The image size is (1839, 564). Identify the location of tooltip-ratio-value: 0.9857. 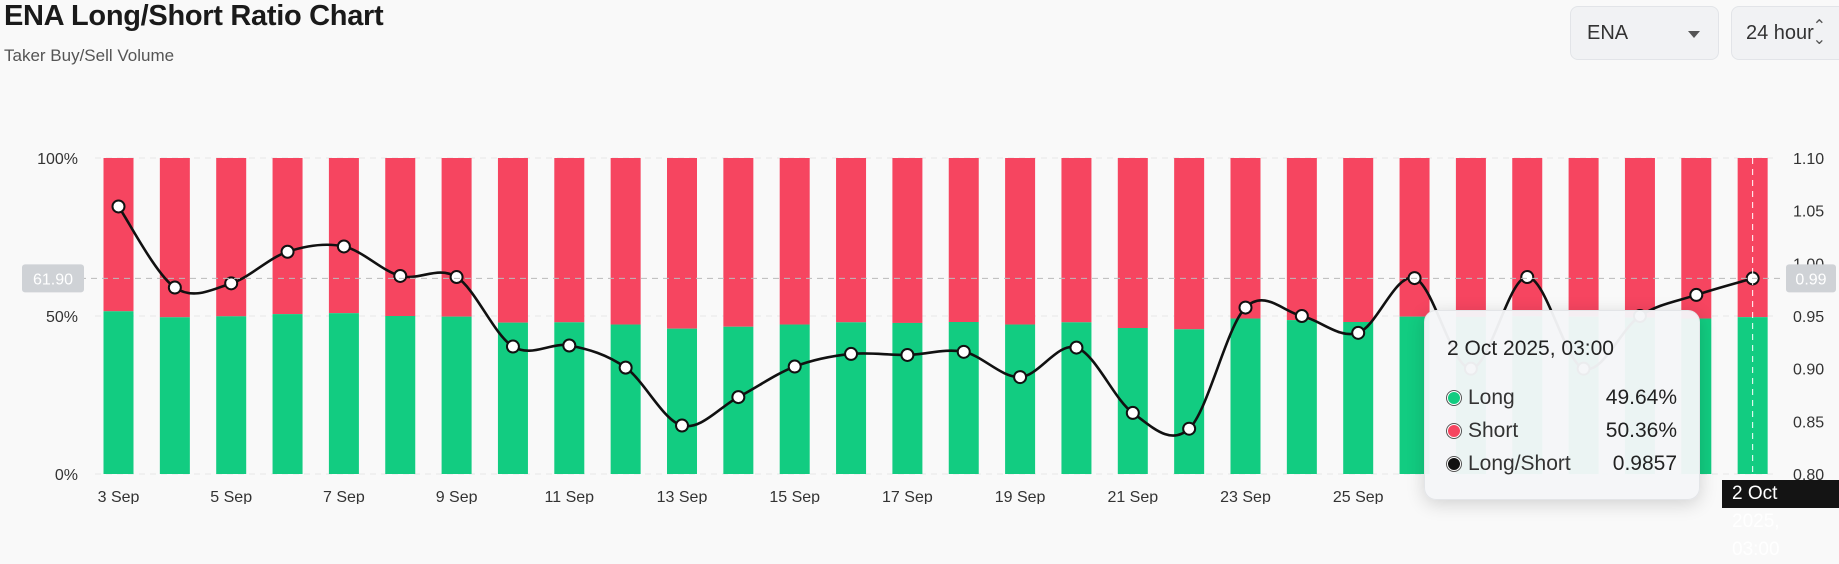
(1644, 463).